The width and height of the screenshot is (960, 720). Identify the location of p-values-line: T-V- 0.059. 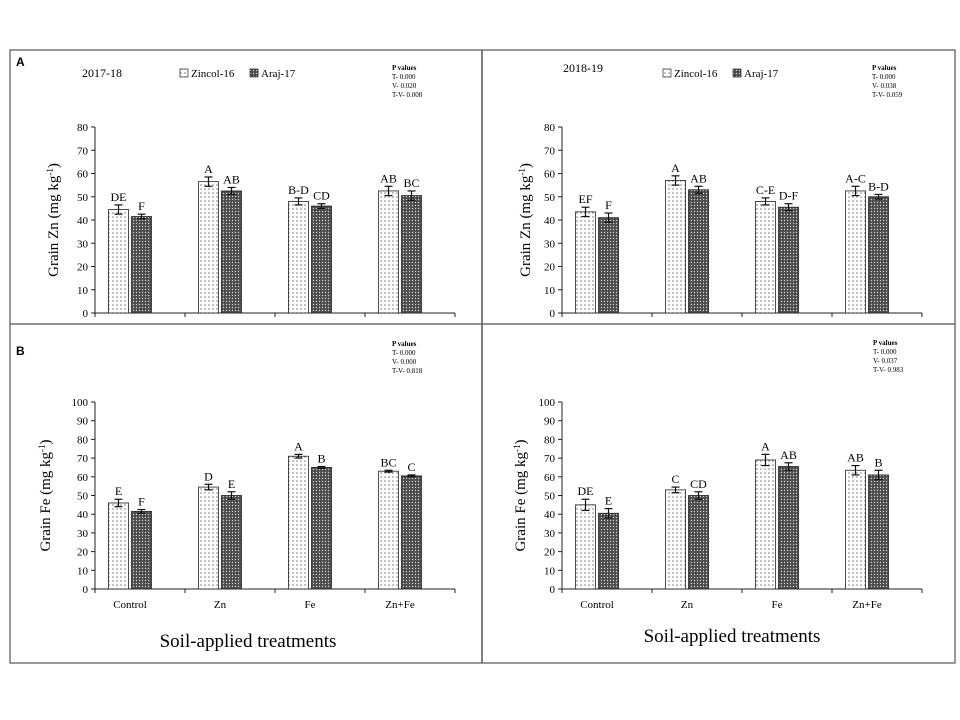
(887, 95).